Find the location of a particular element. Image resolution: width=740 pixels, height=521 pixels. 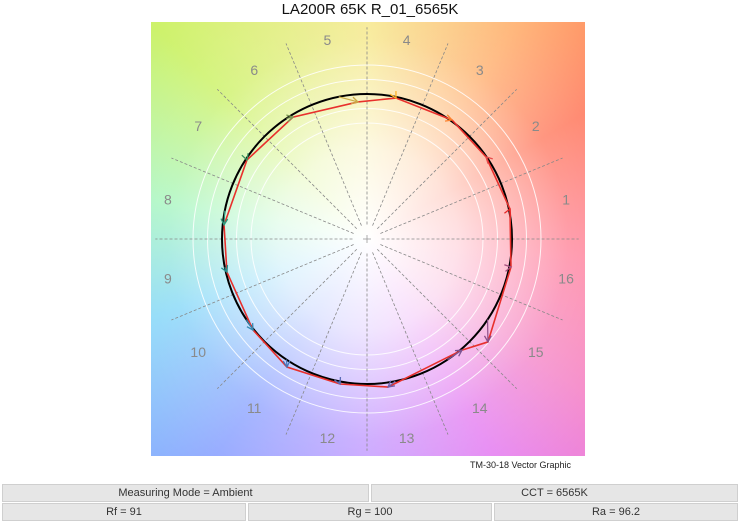

measuring-mode-cell: Measuring Mode = Ambient is located at coordinates (185, 493).